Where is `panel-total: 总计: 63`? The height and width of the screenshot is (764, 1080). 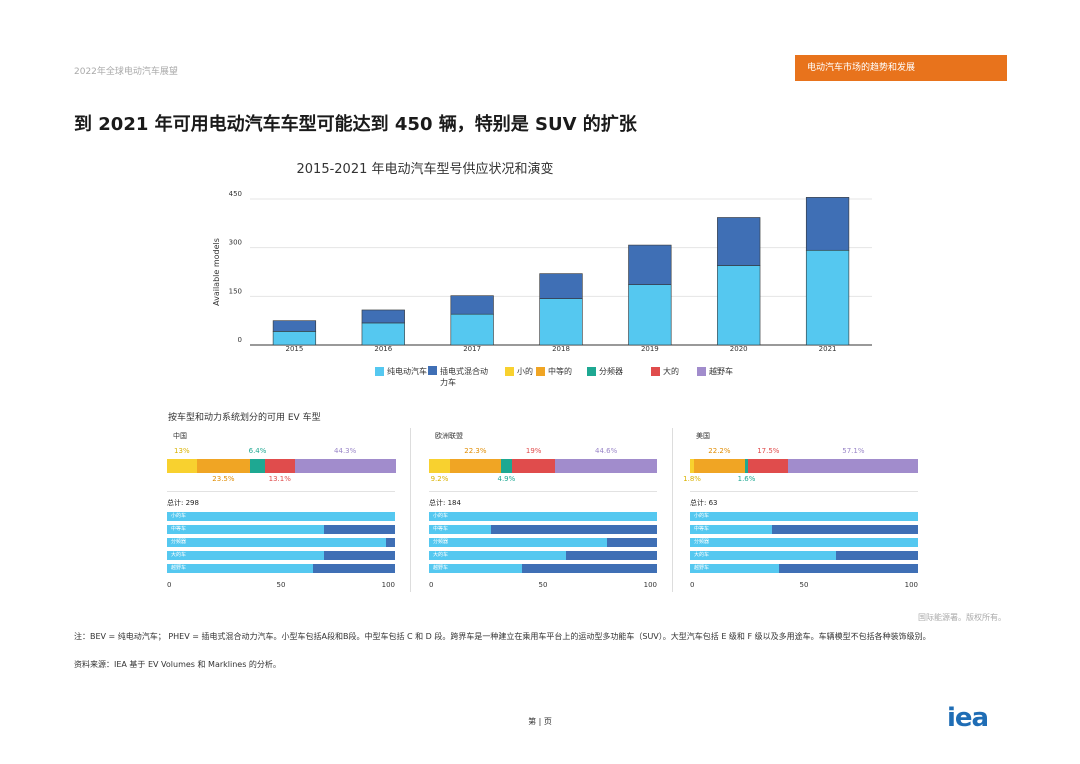
panel-total: 总计: 63 is located at coordinates (704, 503).